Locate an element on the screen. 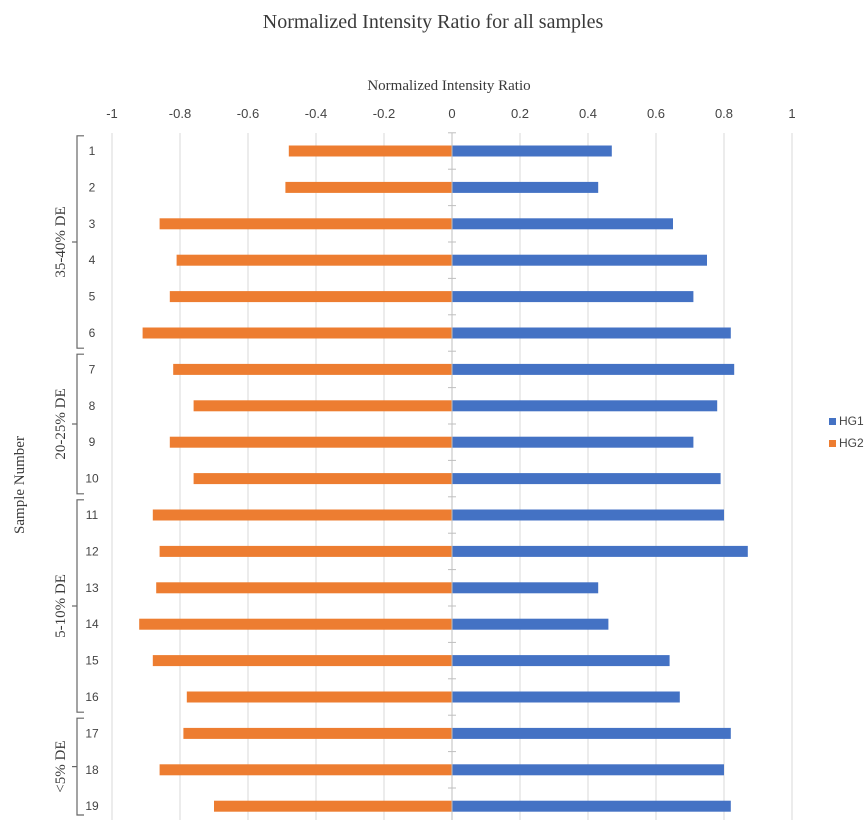  category-label: 2 is located at coordinates (92, 187).